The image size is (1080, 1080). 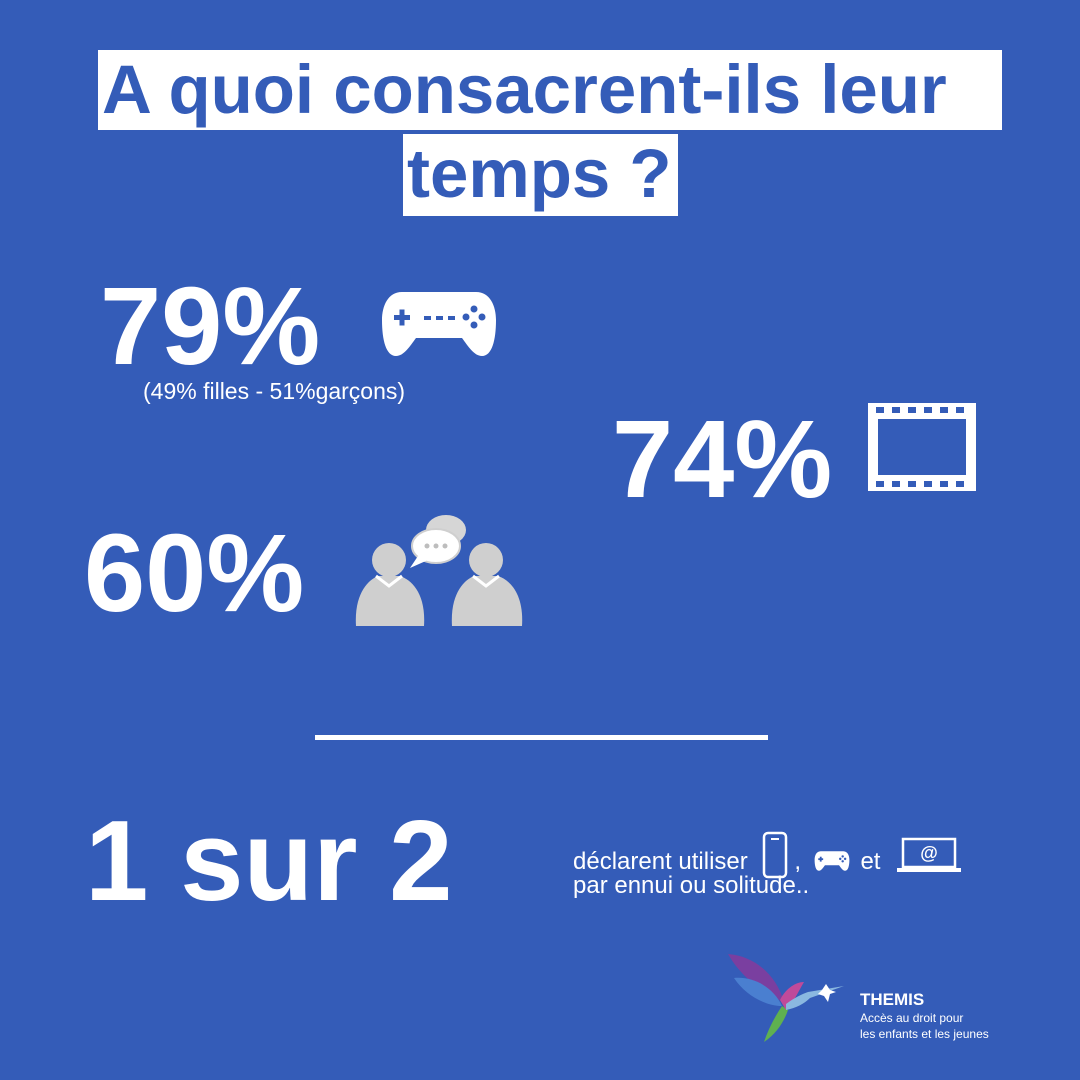 What do you see at coordinates (550, 90) in the screenshot?
I see `page-title-line-1: A quoi consacrent-ils leur` at bounding box center [550, 90].